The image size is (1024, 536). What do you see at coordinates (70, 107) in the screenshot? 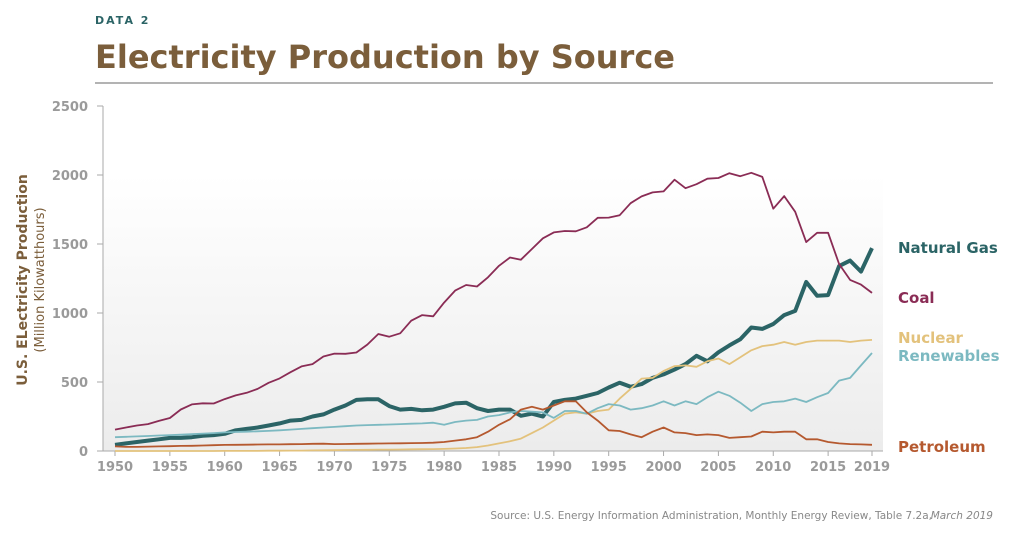
I see `y-tick-label: 2500` at bounding box center [70, 107].